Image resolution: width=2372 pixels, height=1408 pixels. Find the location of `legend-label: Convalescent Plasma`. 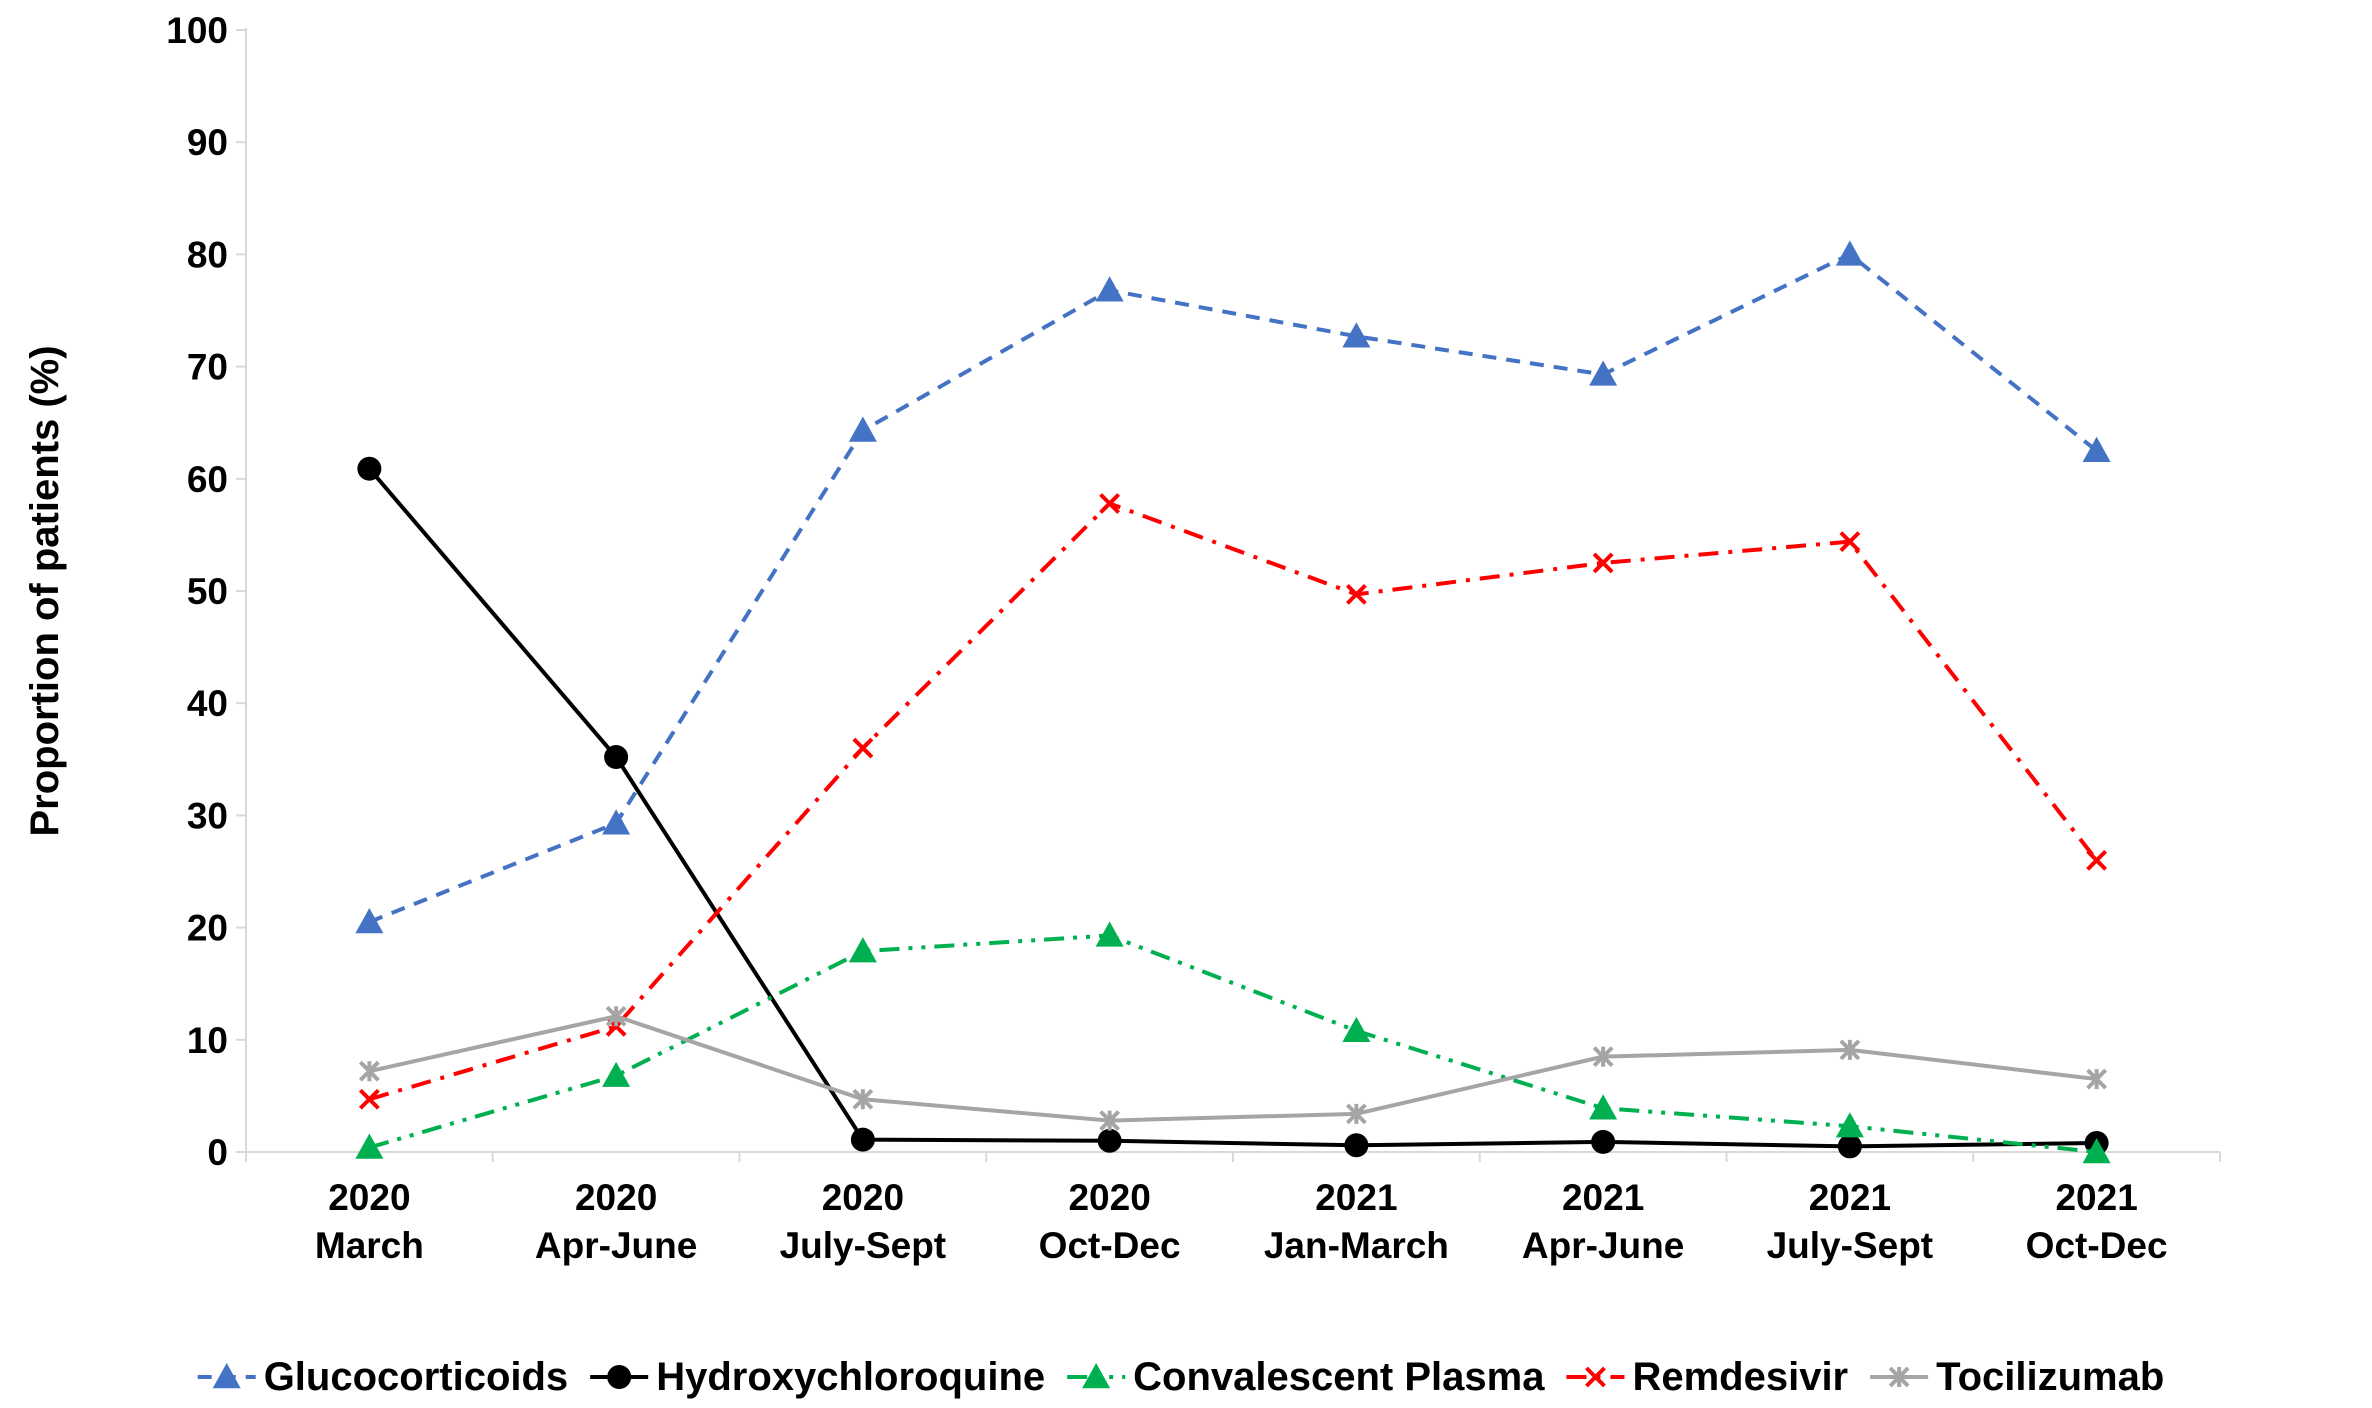

legend-label: Convalescent Plasma is located at coordinates (1339, 1377).